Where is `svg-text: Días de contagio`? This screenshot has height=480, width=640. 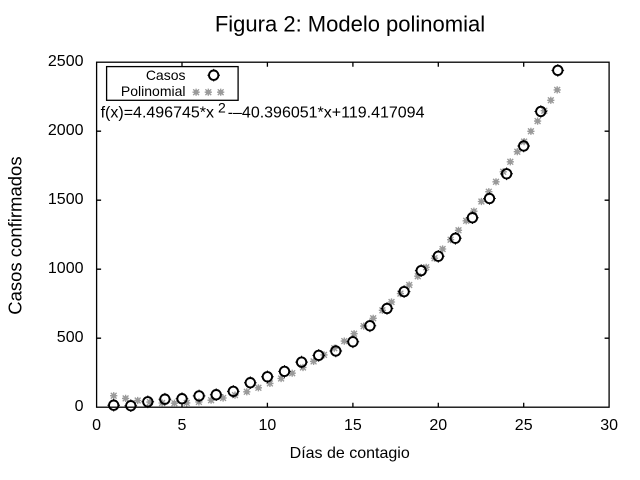 svg-text: Días de contagio is located at coordinates (350, 453).